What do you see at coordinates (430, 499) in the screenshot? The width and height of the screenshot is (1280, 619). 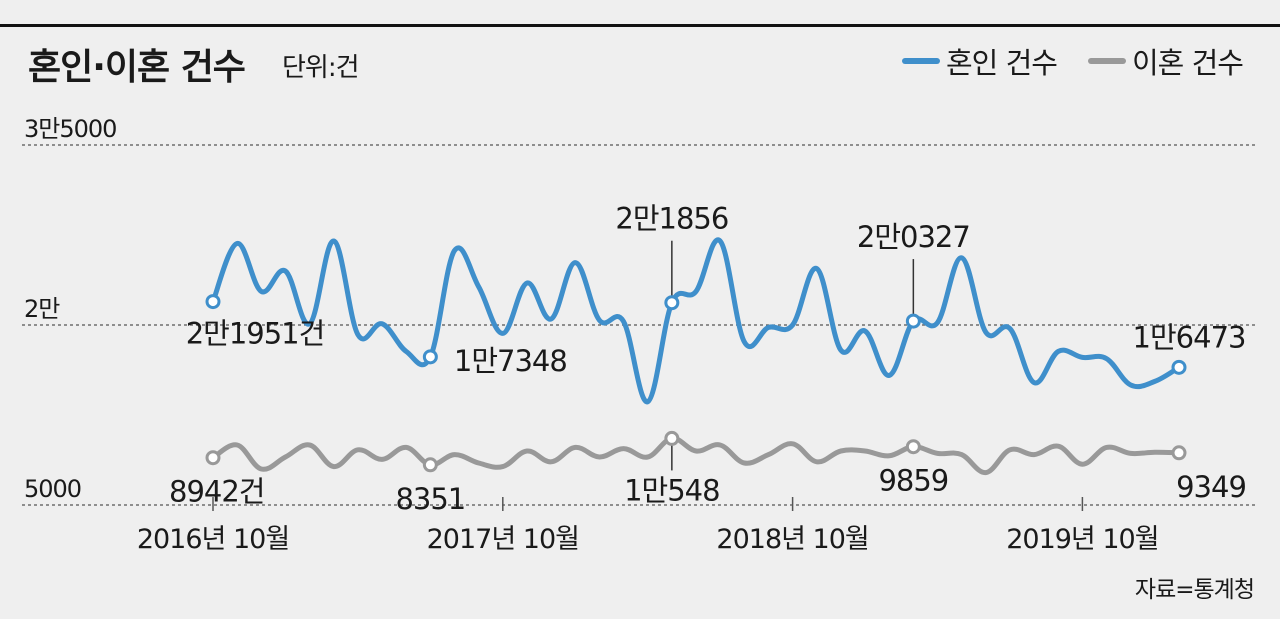 I see `data-label-divorce: 8351` at bounding box center [430, 499].